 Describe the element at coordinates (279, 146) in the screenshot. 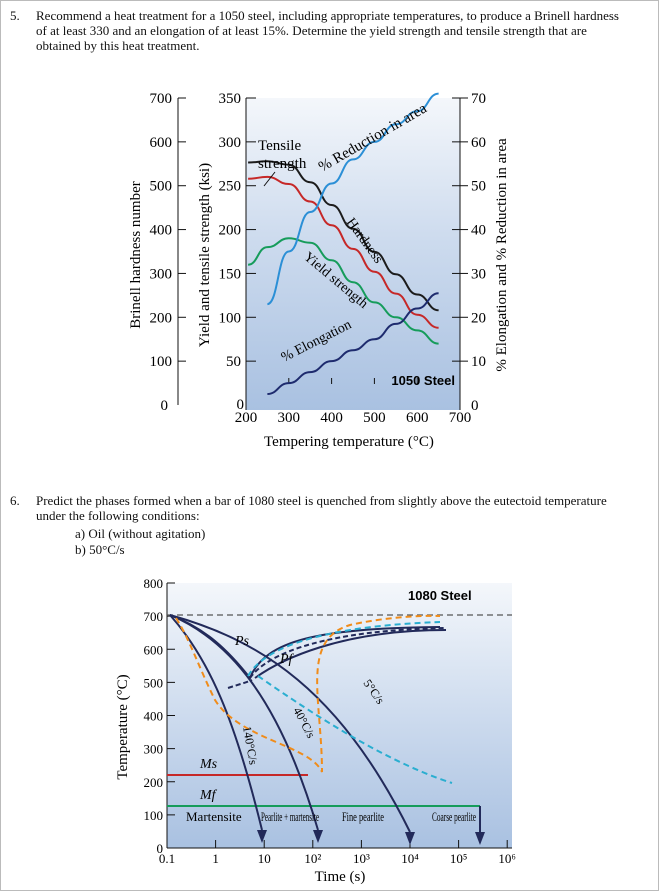

I see `label-tensile: Tensile` at that location.